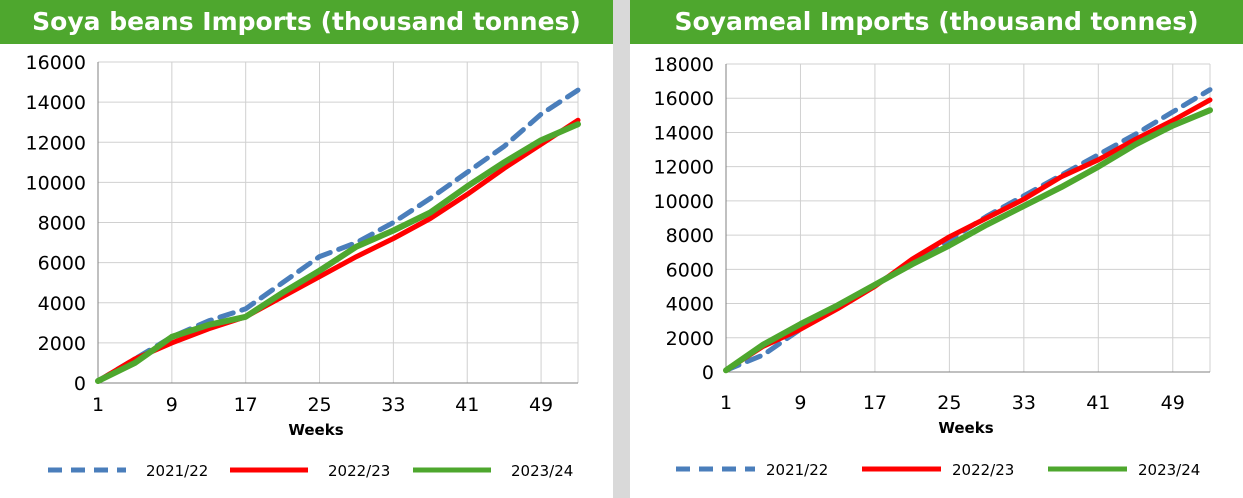  Describe the element at coordinates (684, 65) in the screenshot. I see `y-tick-label: 18000` at that location.